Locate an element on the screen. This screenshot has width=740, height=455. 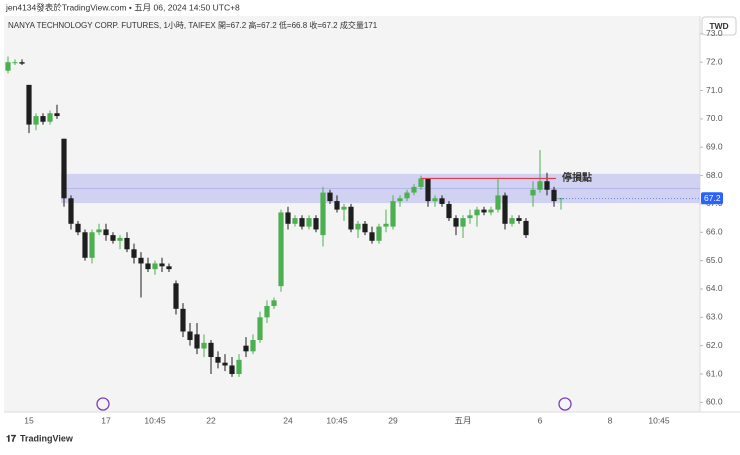
y-tick-label: 70.0 is located at coordinates (714, 118).